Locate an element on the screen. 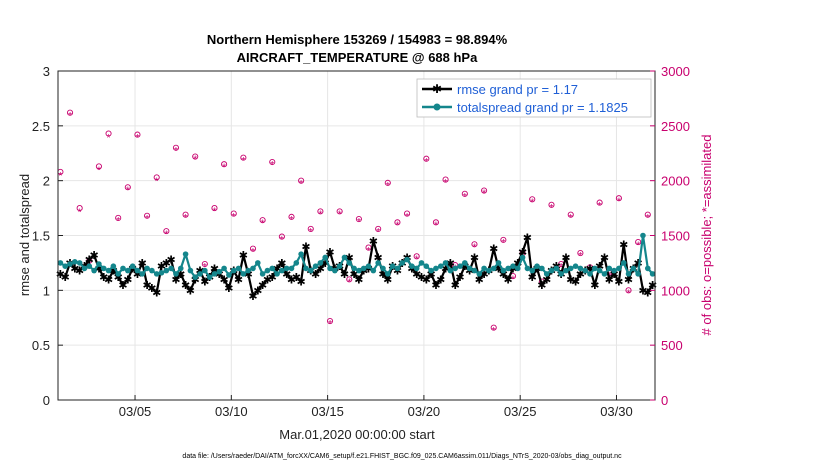  y-left-tick-label: 1 is located at coordinates (46, 290).